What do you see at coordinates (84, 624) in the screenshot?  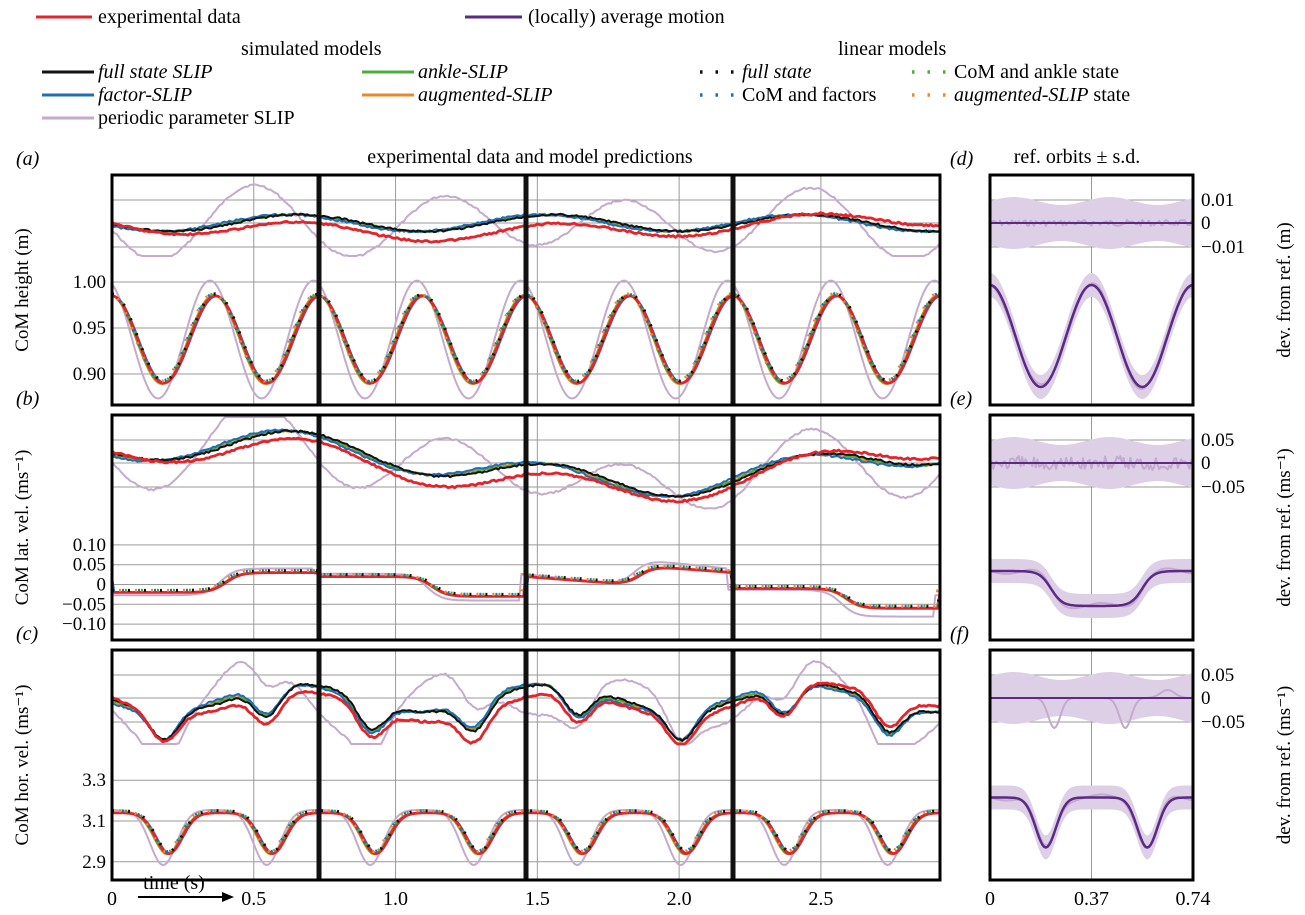 I see `y-tick-label: −0.10` at bounding box center [84, 624].